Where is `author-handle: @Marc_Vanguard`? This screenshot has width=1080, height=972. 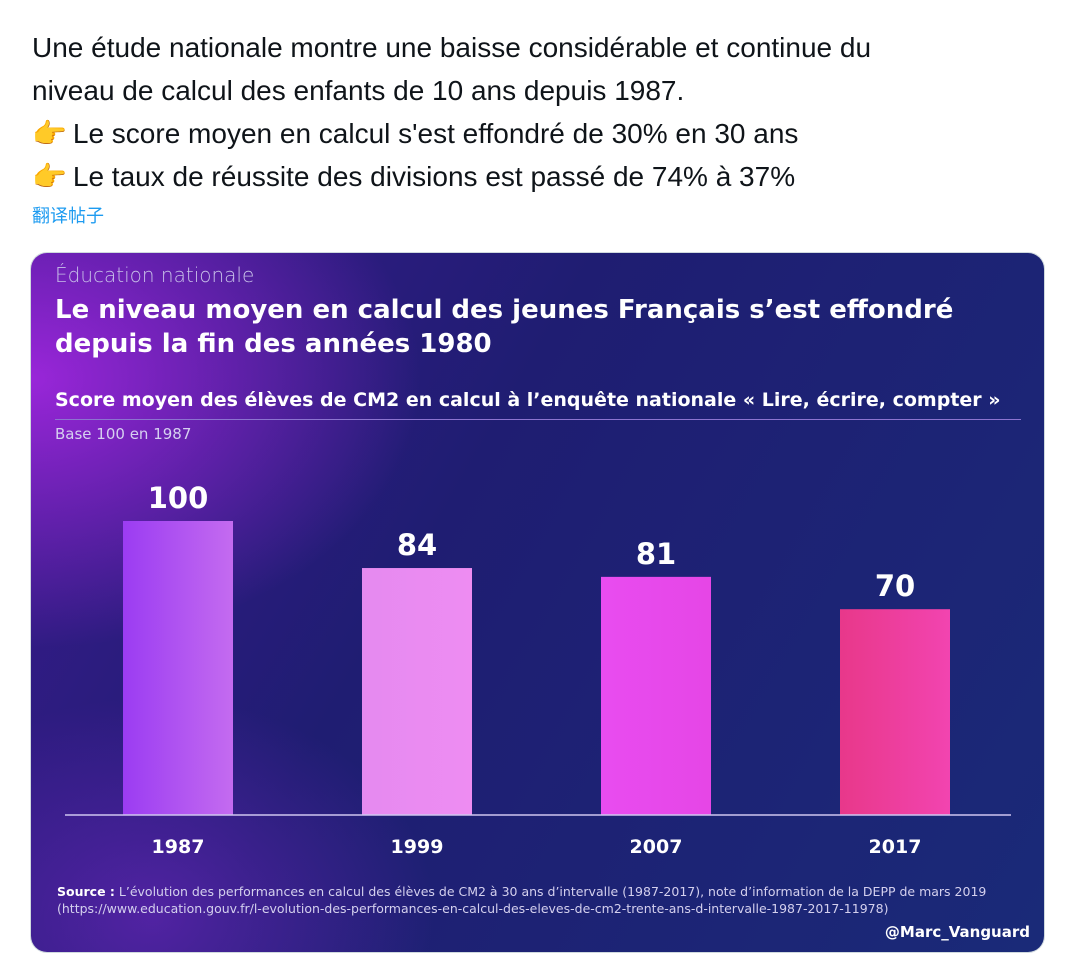
author-handle: @Marc_Vanguard is located at coordinates (957, 932).